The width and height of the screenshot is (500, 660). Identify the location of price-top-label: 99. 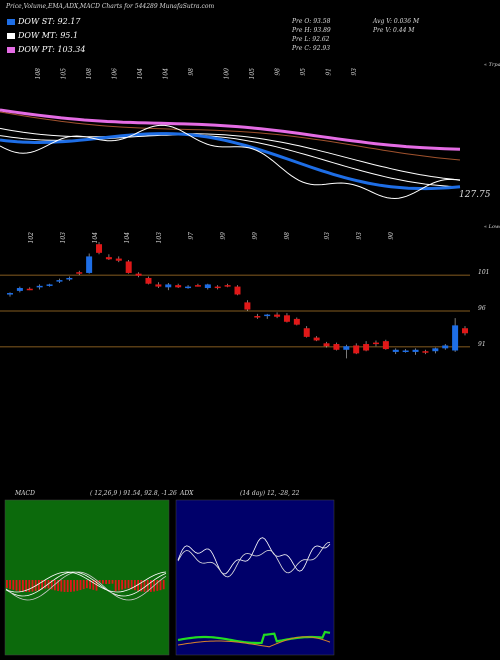
(255, 236).